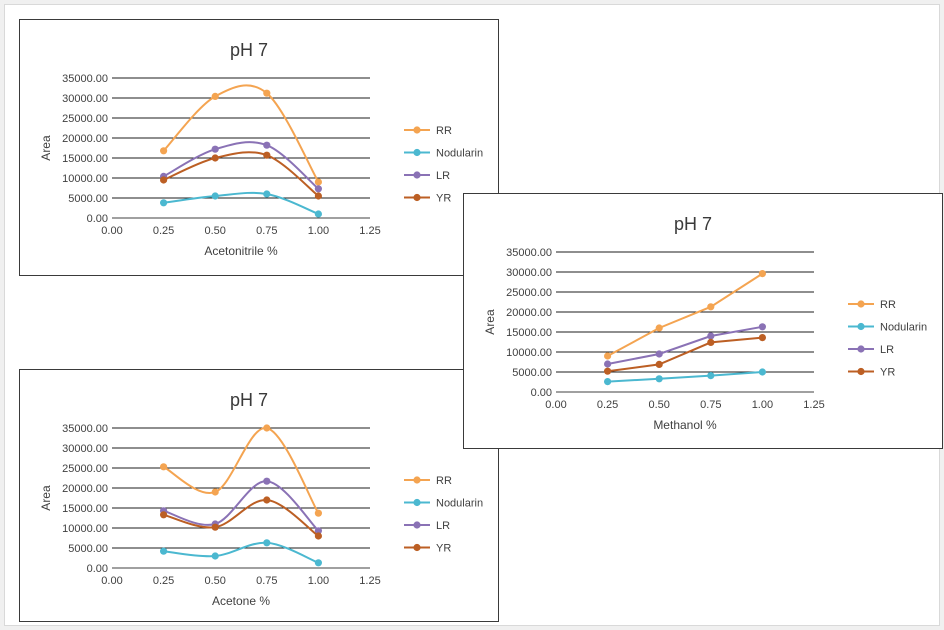  I want to click on legend-label: Nodularin, so click(903, 328).